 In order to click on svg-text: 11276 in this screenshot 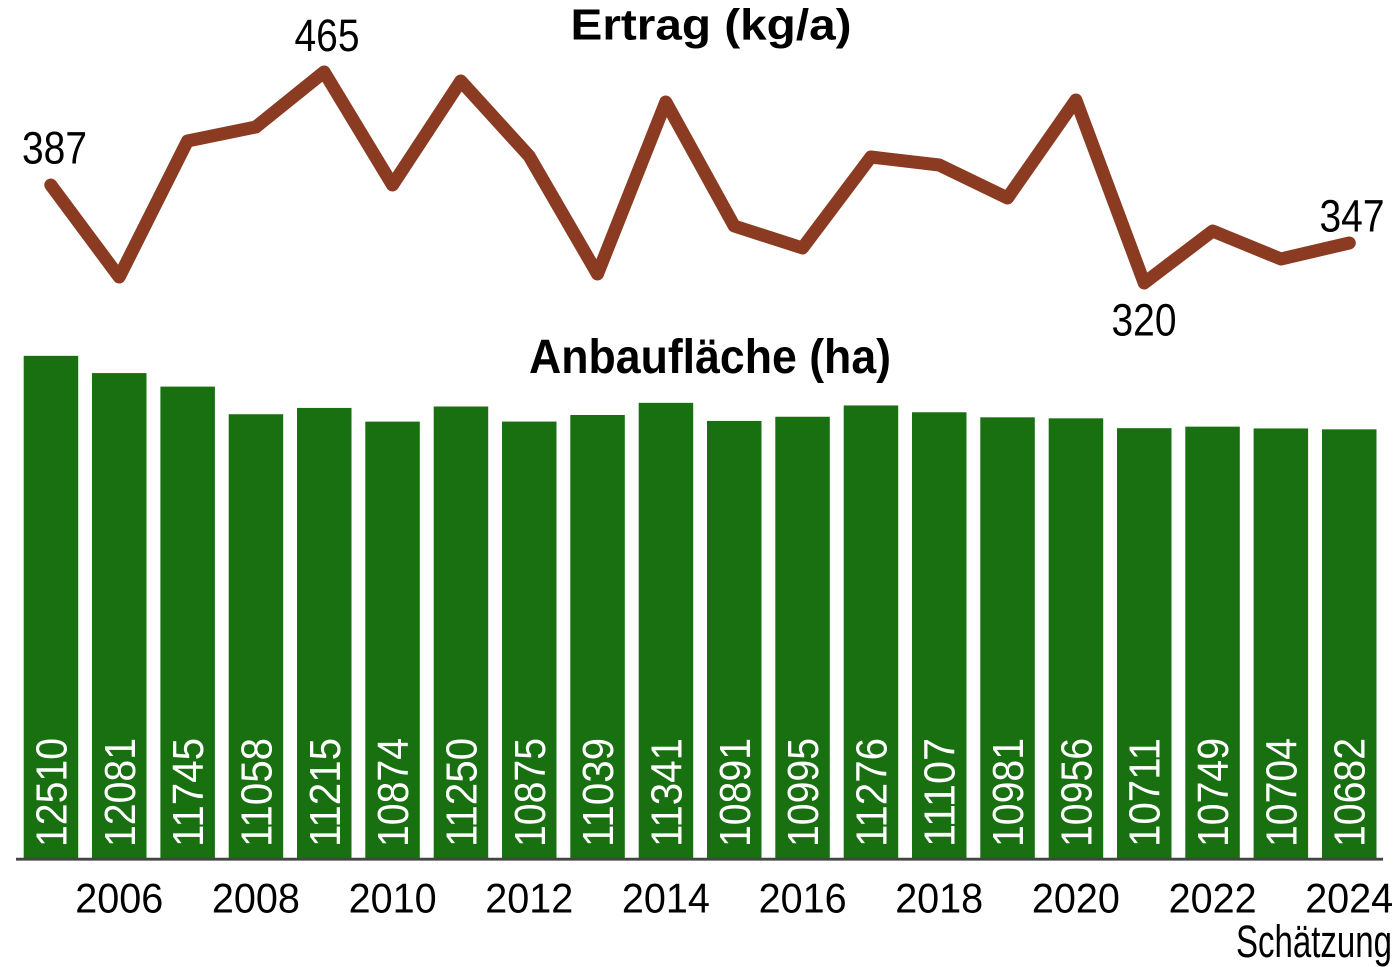, I will do `click(871, 792)`.